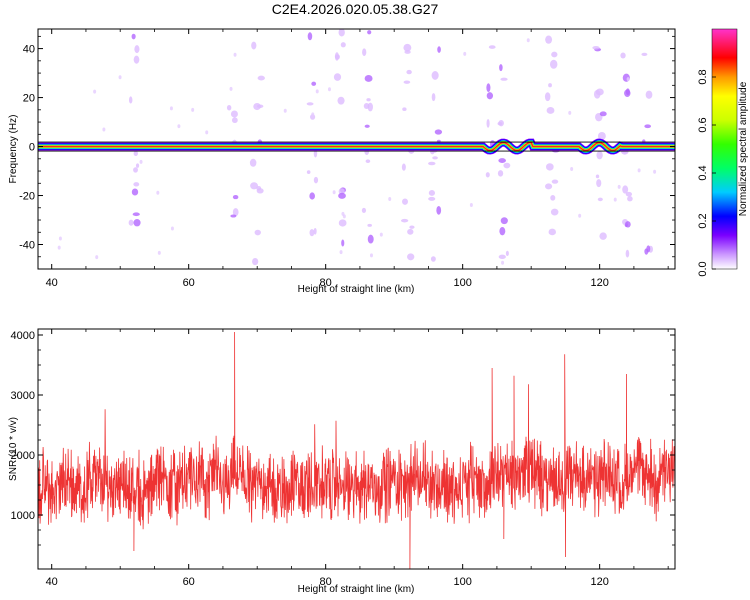 The width and height of the screenshot is (750, 600). I want to click on colorbar-frame, so click(724, 149).